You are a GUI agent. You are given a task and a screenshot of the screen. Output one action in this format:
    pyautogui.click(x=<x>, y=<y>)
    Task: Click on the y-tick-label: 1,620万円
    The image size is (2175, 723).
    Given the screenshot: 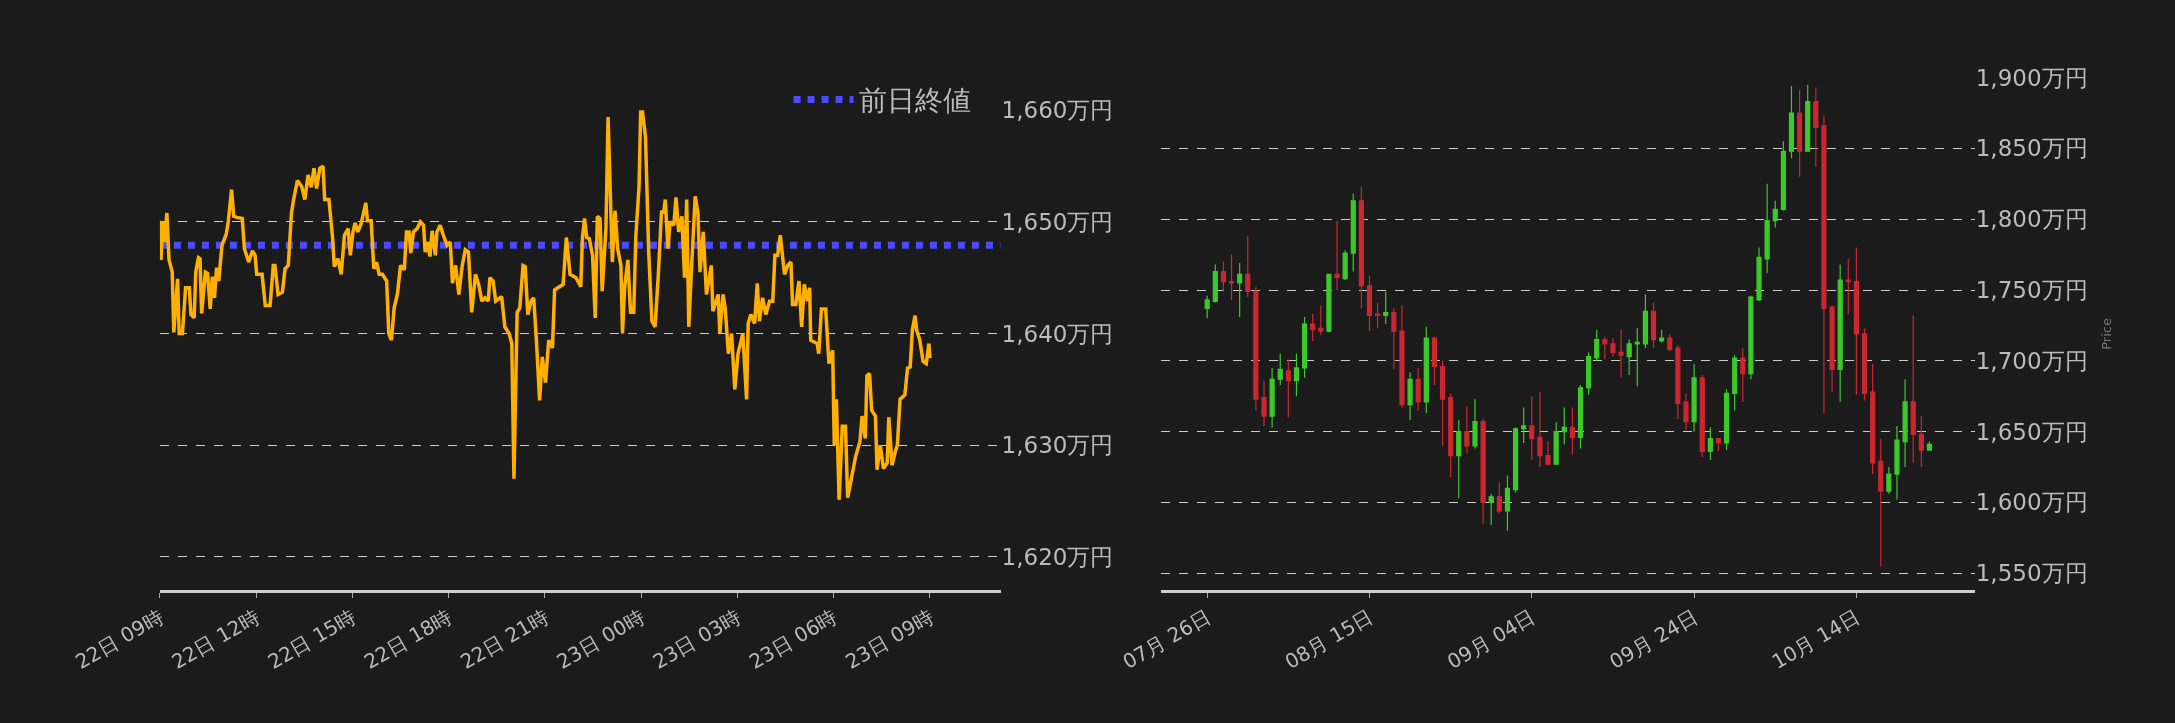 What is the action you would take?
    pyautogui.click(x=1057, y=556)
    